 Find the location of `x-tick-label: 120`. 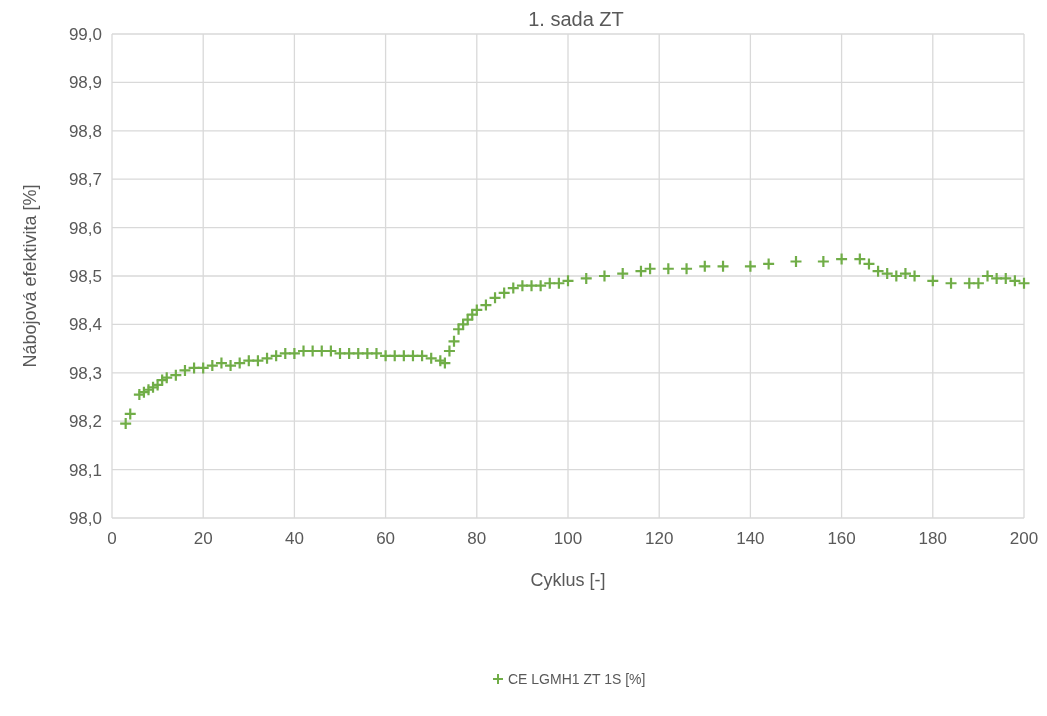

x-tick-label: 120 is located at coordinates (659, 538).